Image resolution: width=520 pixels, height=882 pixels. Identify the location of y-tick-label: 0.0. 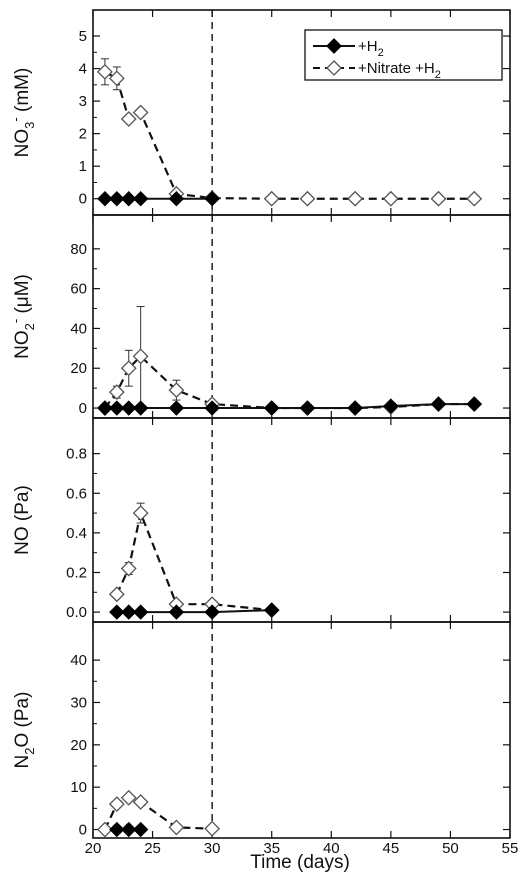
(76, 612).